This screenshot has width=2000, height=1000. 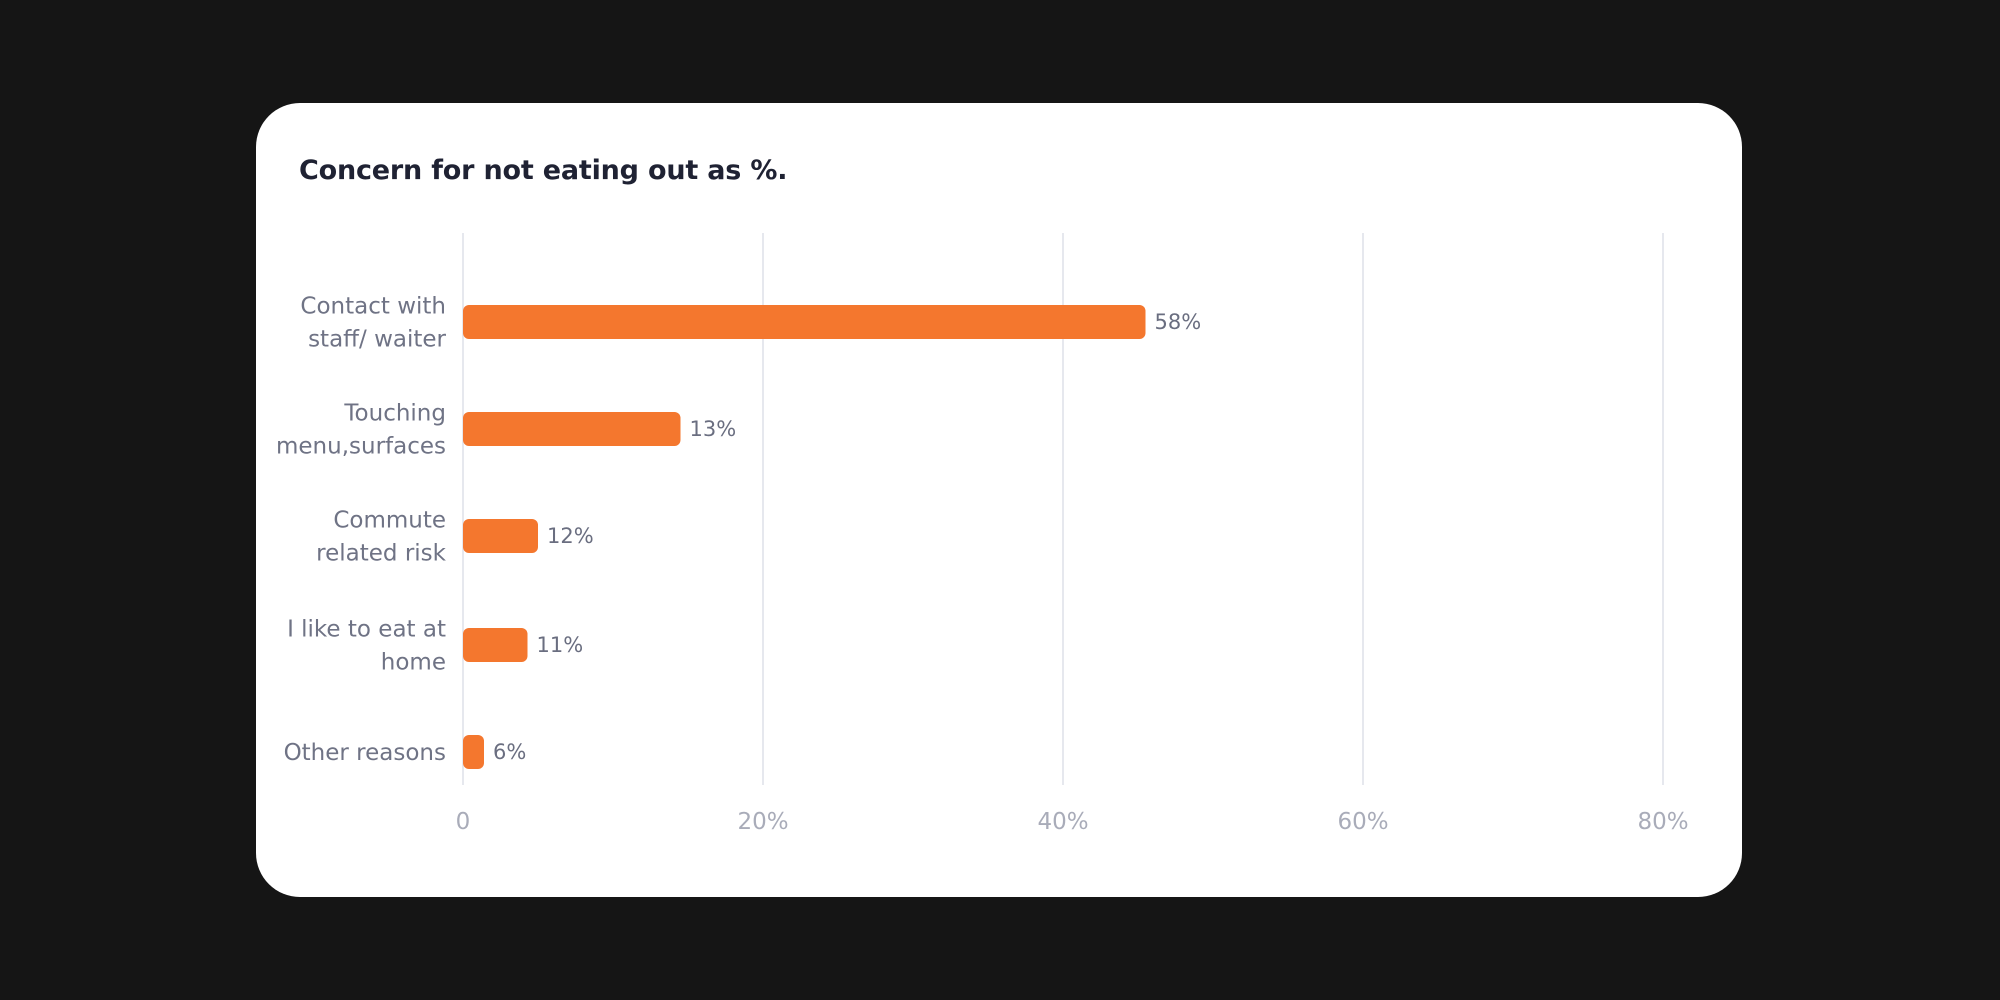 What do you see at coordinates (1662, 822) in the screenshot?
I see `x-tick-label: 80%` at bounding box center [1662, 822].